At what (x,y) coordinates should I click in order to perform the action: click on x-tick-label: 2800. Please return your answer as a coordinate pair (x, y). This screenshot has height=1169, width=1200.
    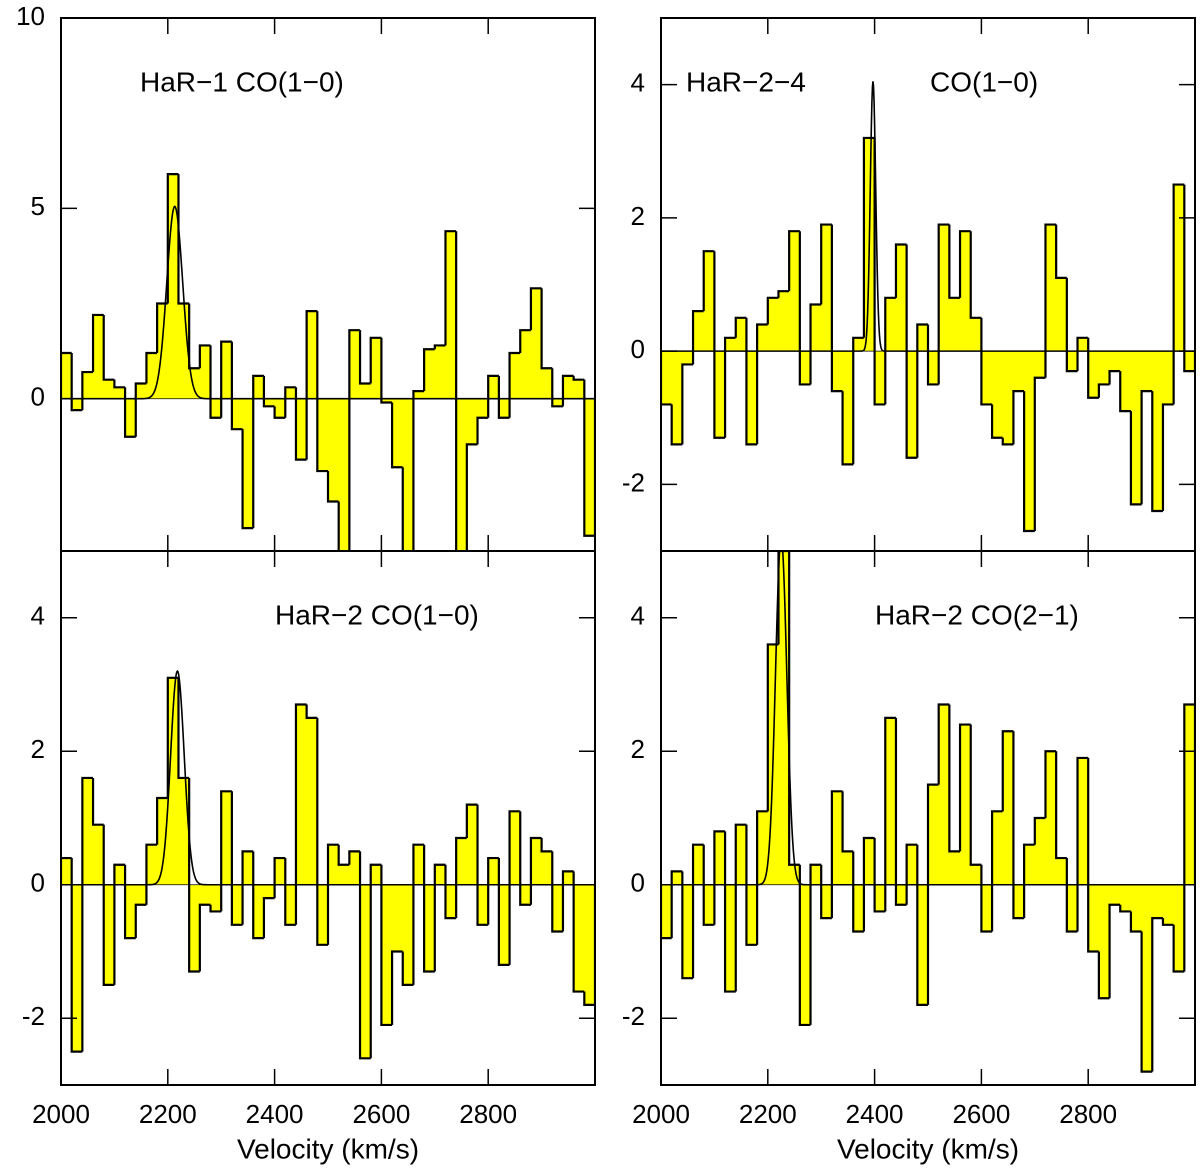
    Looking at the image, I should click on (488, 1114).